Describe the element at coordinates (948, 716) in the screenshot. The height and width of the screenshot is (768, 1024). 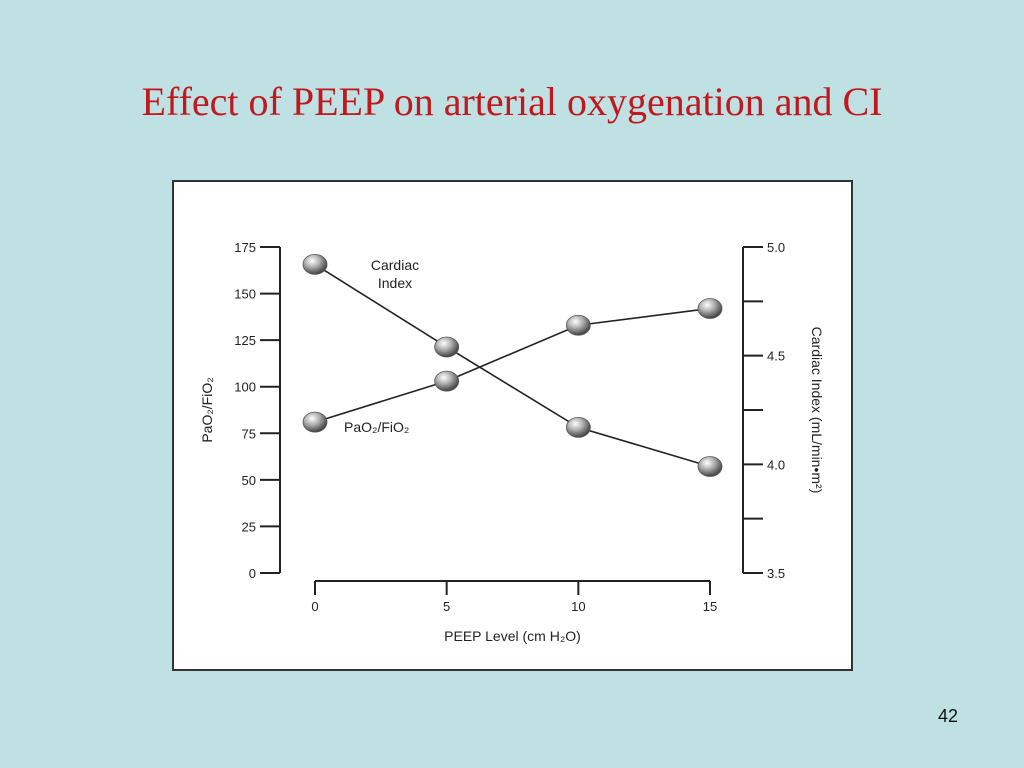
I see `slide-number: 42` at that location.